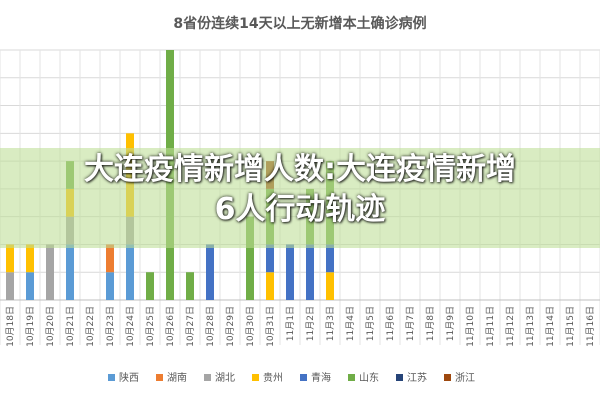 The width and height of the screenshot is (600, 404). I want to click on x-tick-label: 10月23日, so click(110, 326).